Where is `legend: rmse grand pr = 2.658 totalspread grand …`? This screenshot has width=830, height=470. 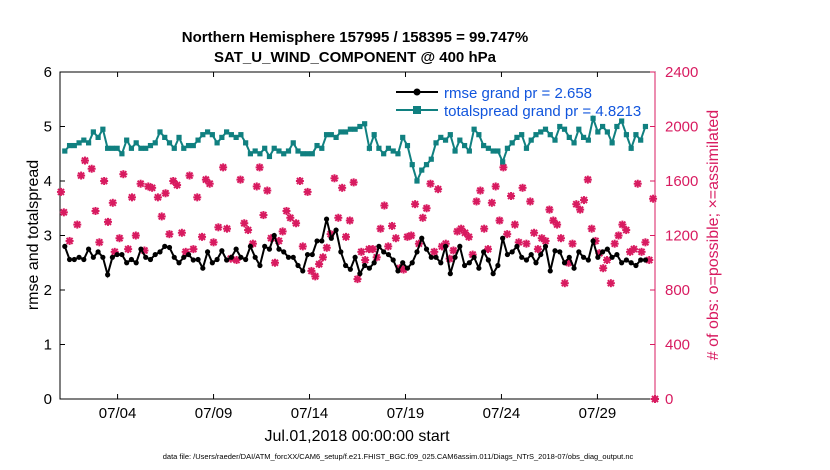 legend: rmse grand pr = 2.658 totalspread grand … is located at coordinates (518, 102).